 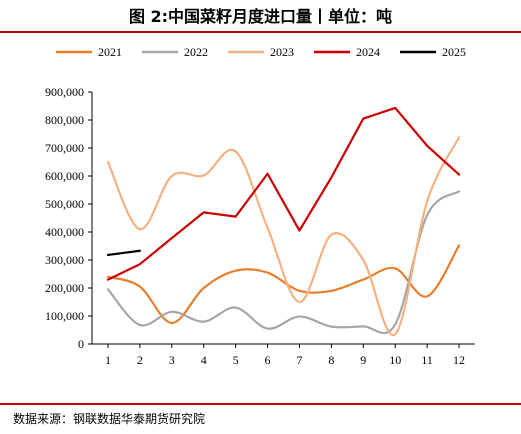 What do you see at coordinates (64, 316) in the screenshot?
I see `y-tick-label: 100,000` at bounding box center [64, 316].